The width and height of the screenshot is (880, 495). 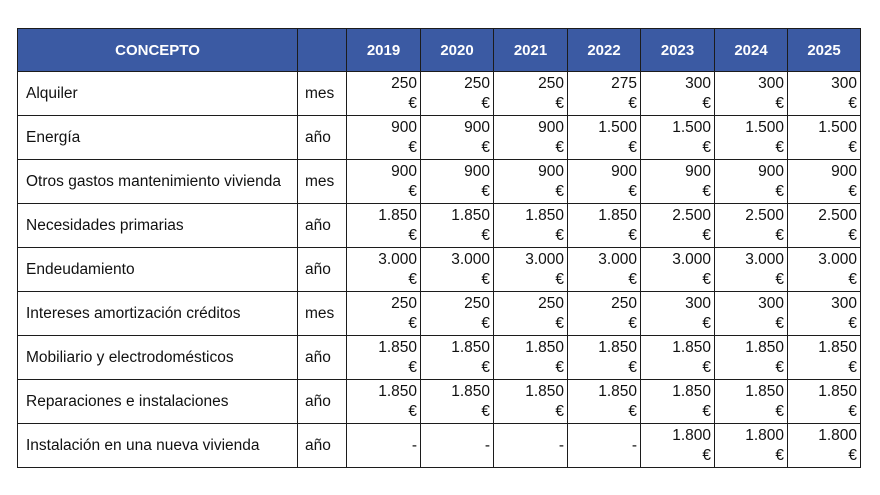 I want to click on header-year: 2025, so click(x=824, y=50).